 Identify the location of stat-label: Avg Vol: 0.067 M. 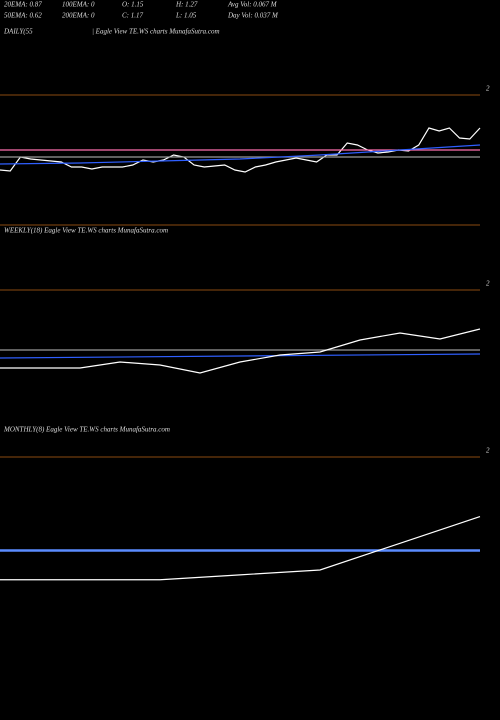
(252, 5).